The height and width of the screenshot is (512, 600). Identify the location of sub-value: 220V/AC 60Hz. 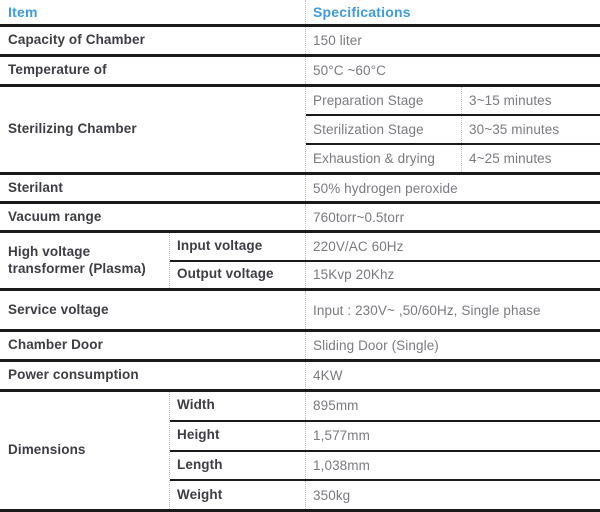
(358, 246).